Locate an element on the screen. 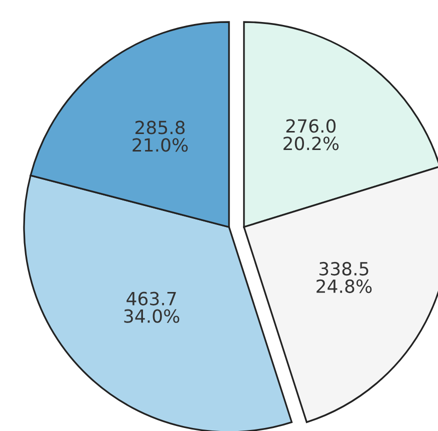 The height and width of the screenshot is (431, 438). data-label: 463.7 34.0% is located at coordinates (152, 307).